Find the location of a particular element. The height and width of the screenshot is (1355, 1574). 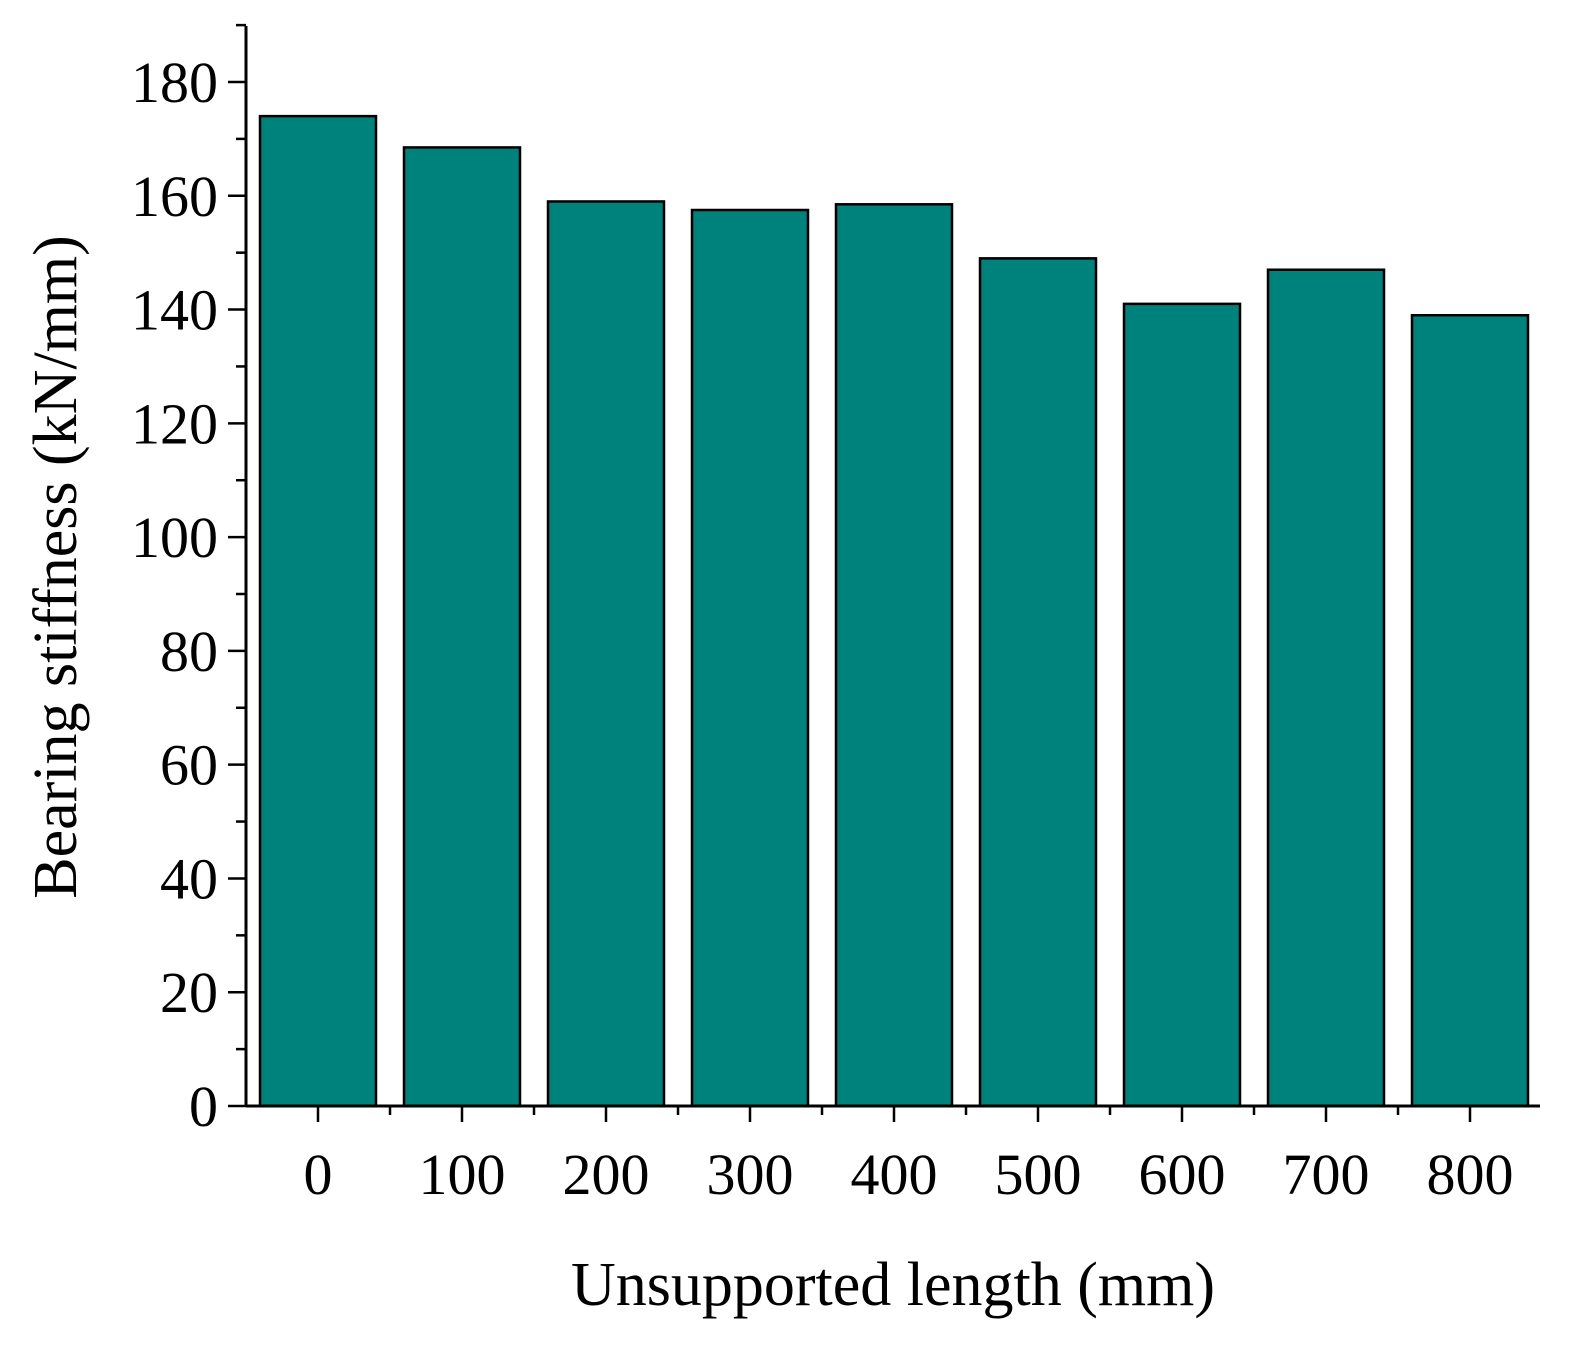

y-tick-label-20: 20 is located at coordinates (189, 992).